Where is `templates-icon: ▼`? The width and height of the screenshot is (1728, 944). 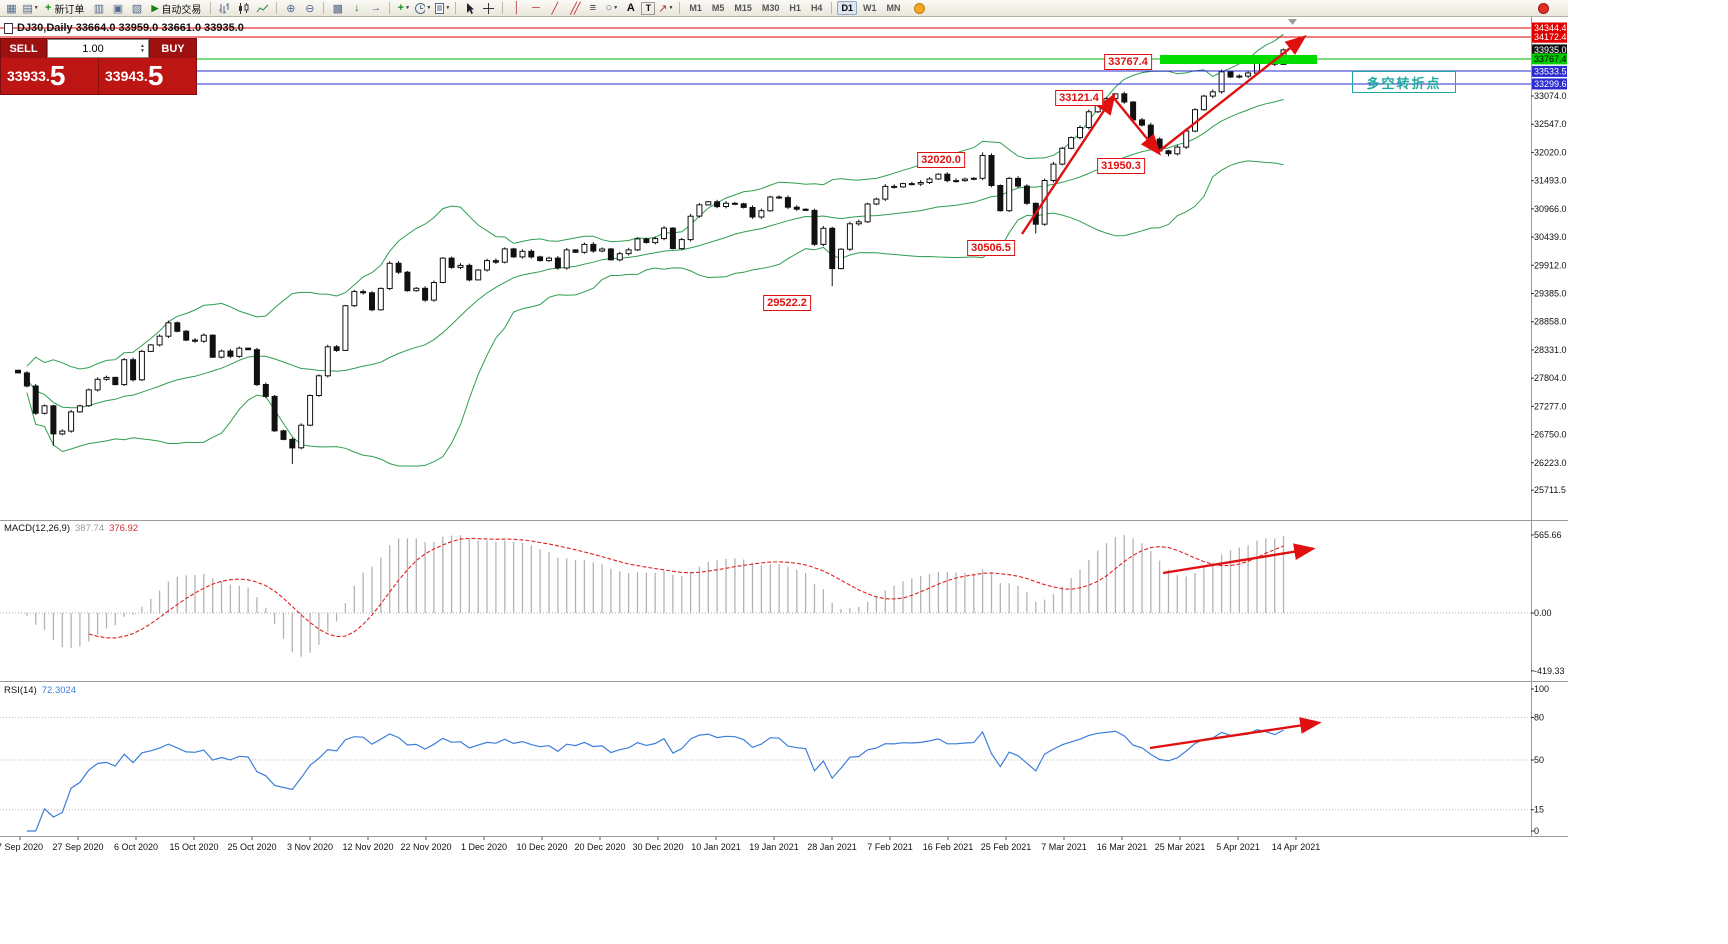
templates-icon: ▼ is located at coordinates (441, 8).